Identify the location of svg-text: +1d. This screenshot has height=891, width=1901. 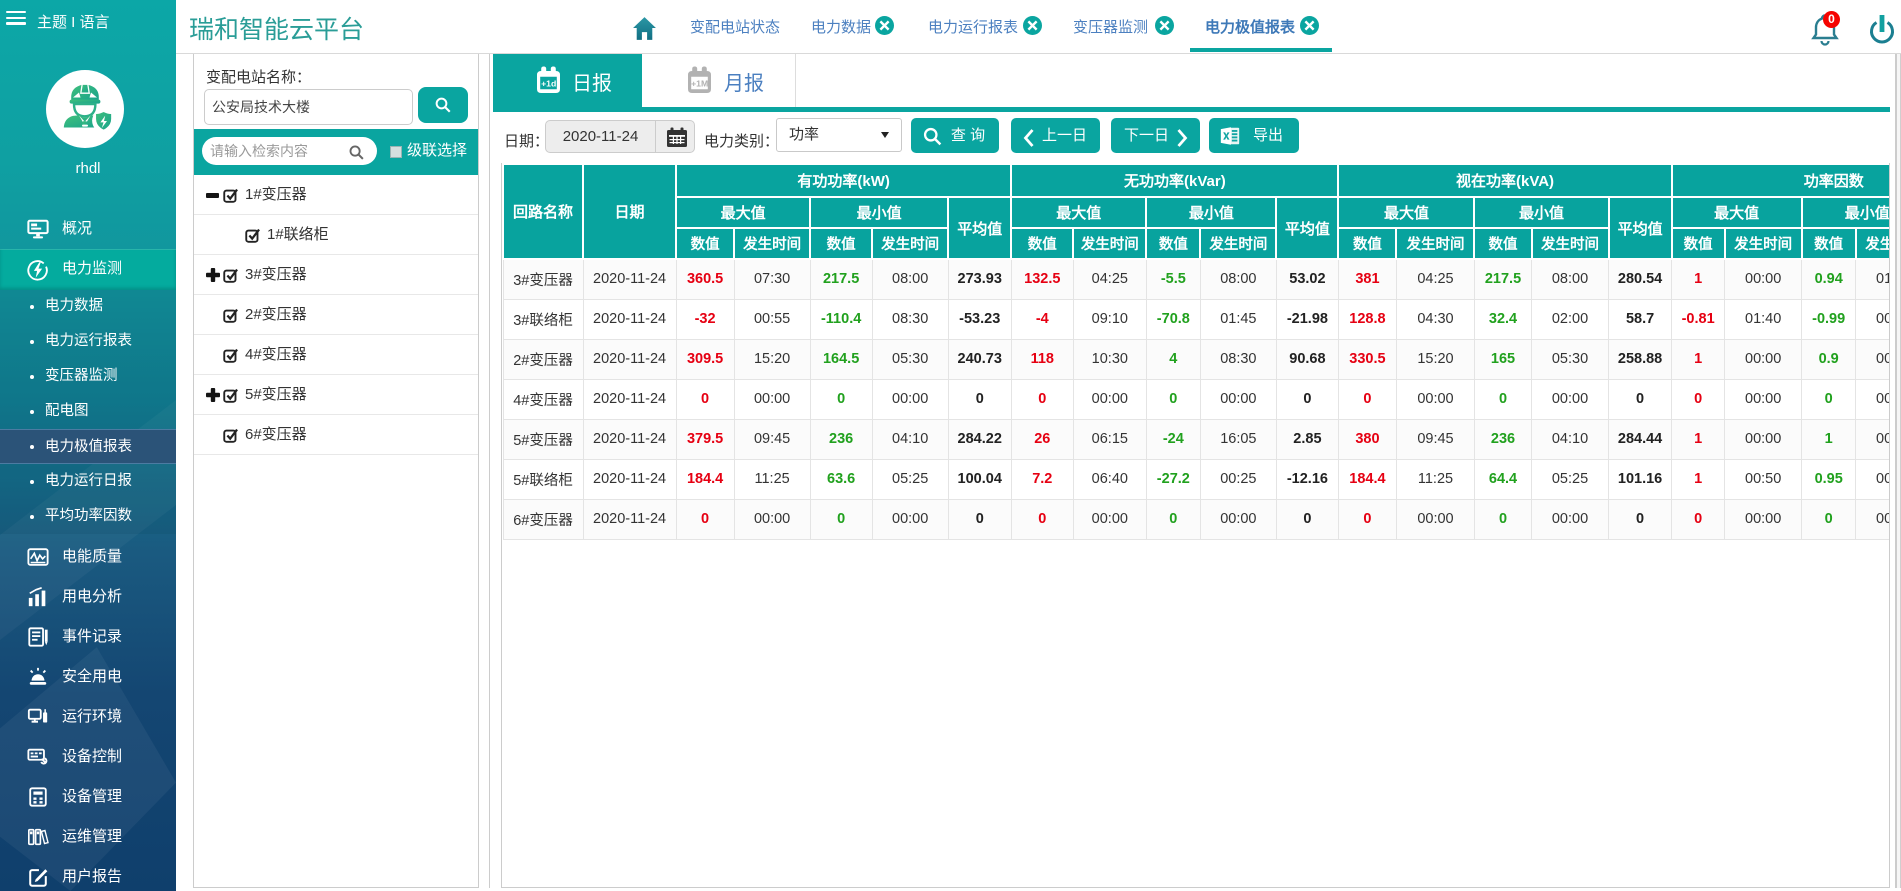
(548, 84).